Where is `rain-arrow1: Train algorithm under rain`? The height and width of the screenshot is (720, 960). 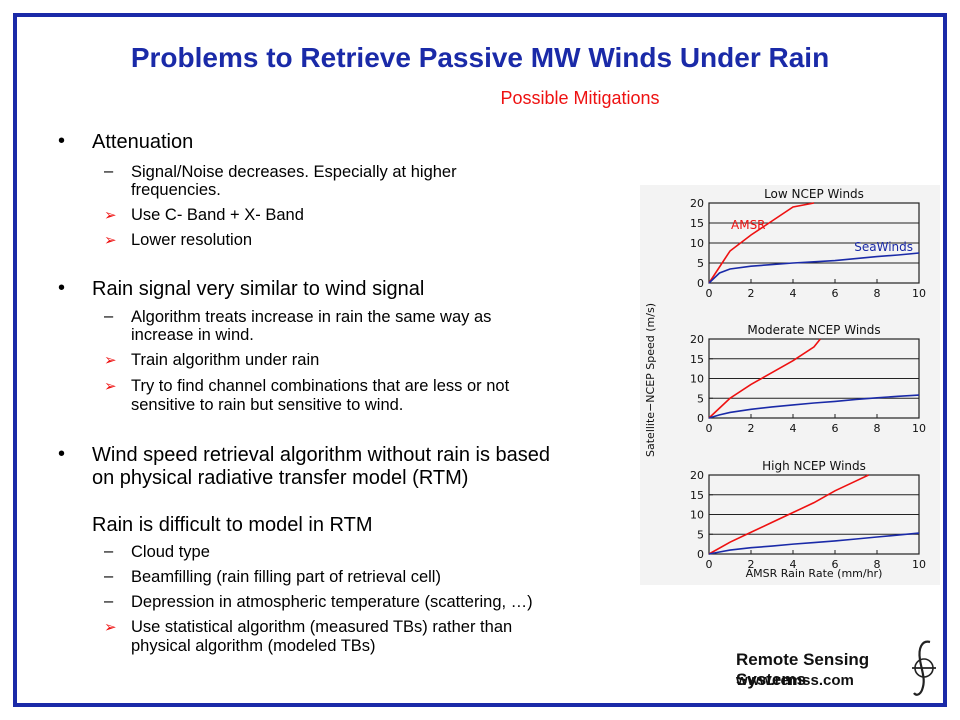 rain-arrow1: Train algorithm under rain is located at coordinates (225, 360).